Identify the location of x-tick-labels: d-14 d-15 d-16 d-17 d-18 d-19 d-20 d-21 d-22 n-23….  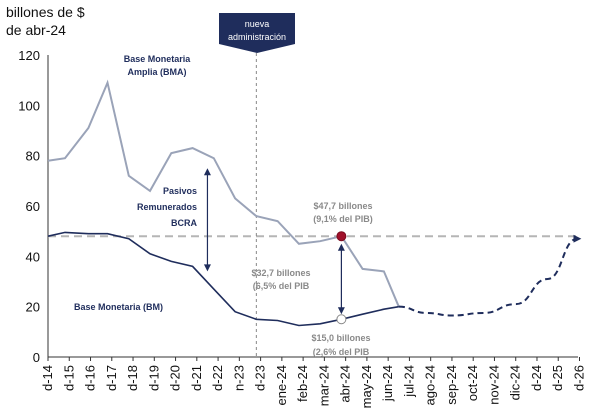
(313, 382).